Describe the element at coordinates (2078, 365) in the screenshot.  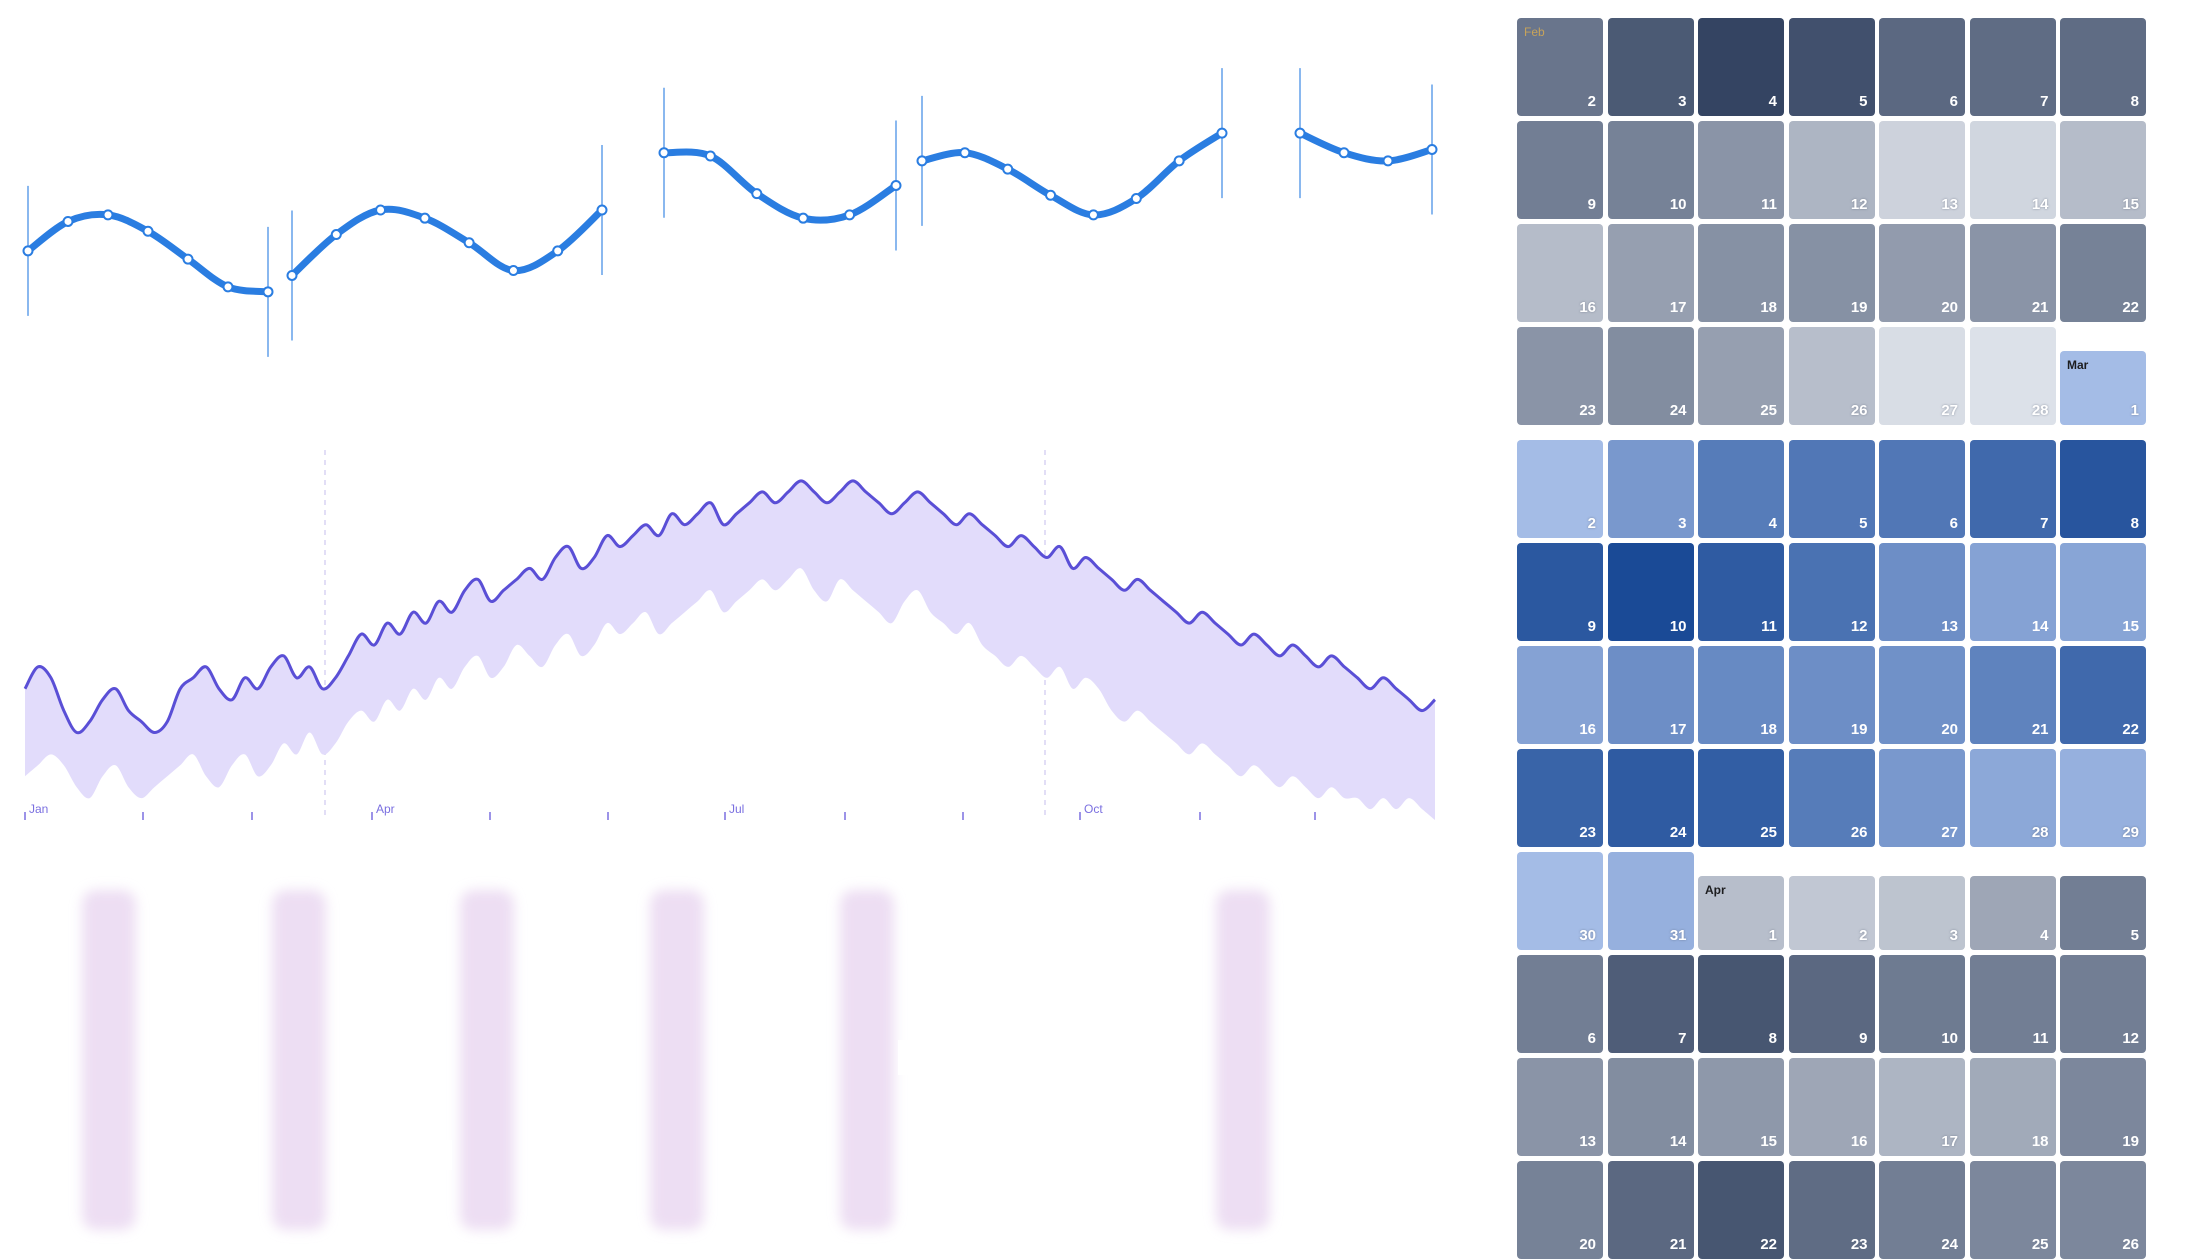
I see `calendar-month-label: Mar` at that location.